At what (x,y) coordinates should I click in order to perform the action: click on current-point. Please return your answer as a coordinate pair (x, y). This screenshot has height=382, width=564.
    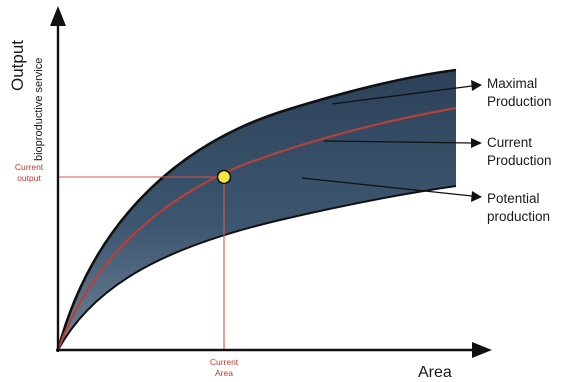
    Looking at the image, I should click on (224, 177).